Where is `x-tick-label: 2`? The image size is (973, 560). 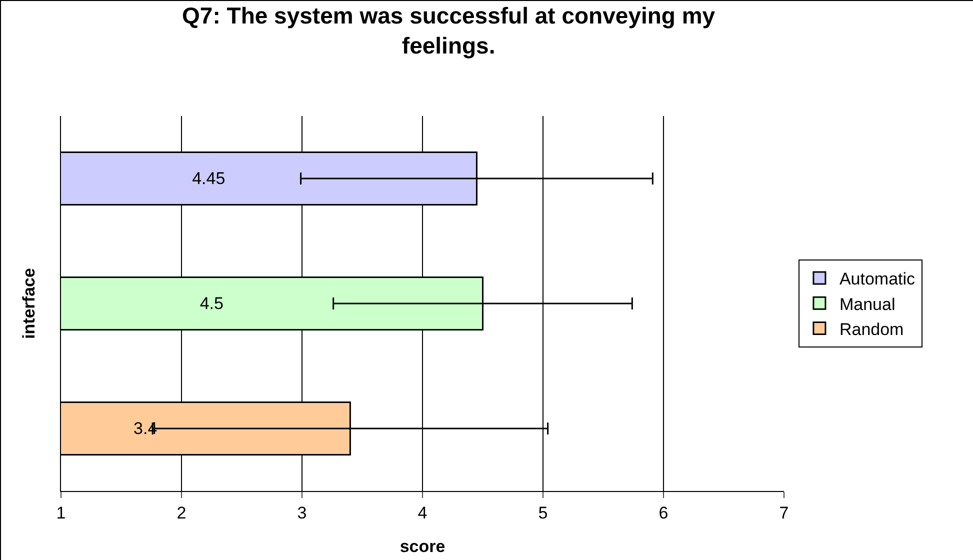 x-tick-label: 2 is located at coordinates (181, 512).